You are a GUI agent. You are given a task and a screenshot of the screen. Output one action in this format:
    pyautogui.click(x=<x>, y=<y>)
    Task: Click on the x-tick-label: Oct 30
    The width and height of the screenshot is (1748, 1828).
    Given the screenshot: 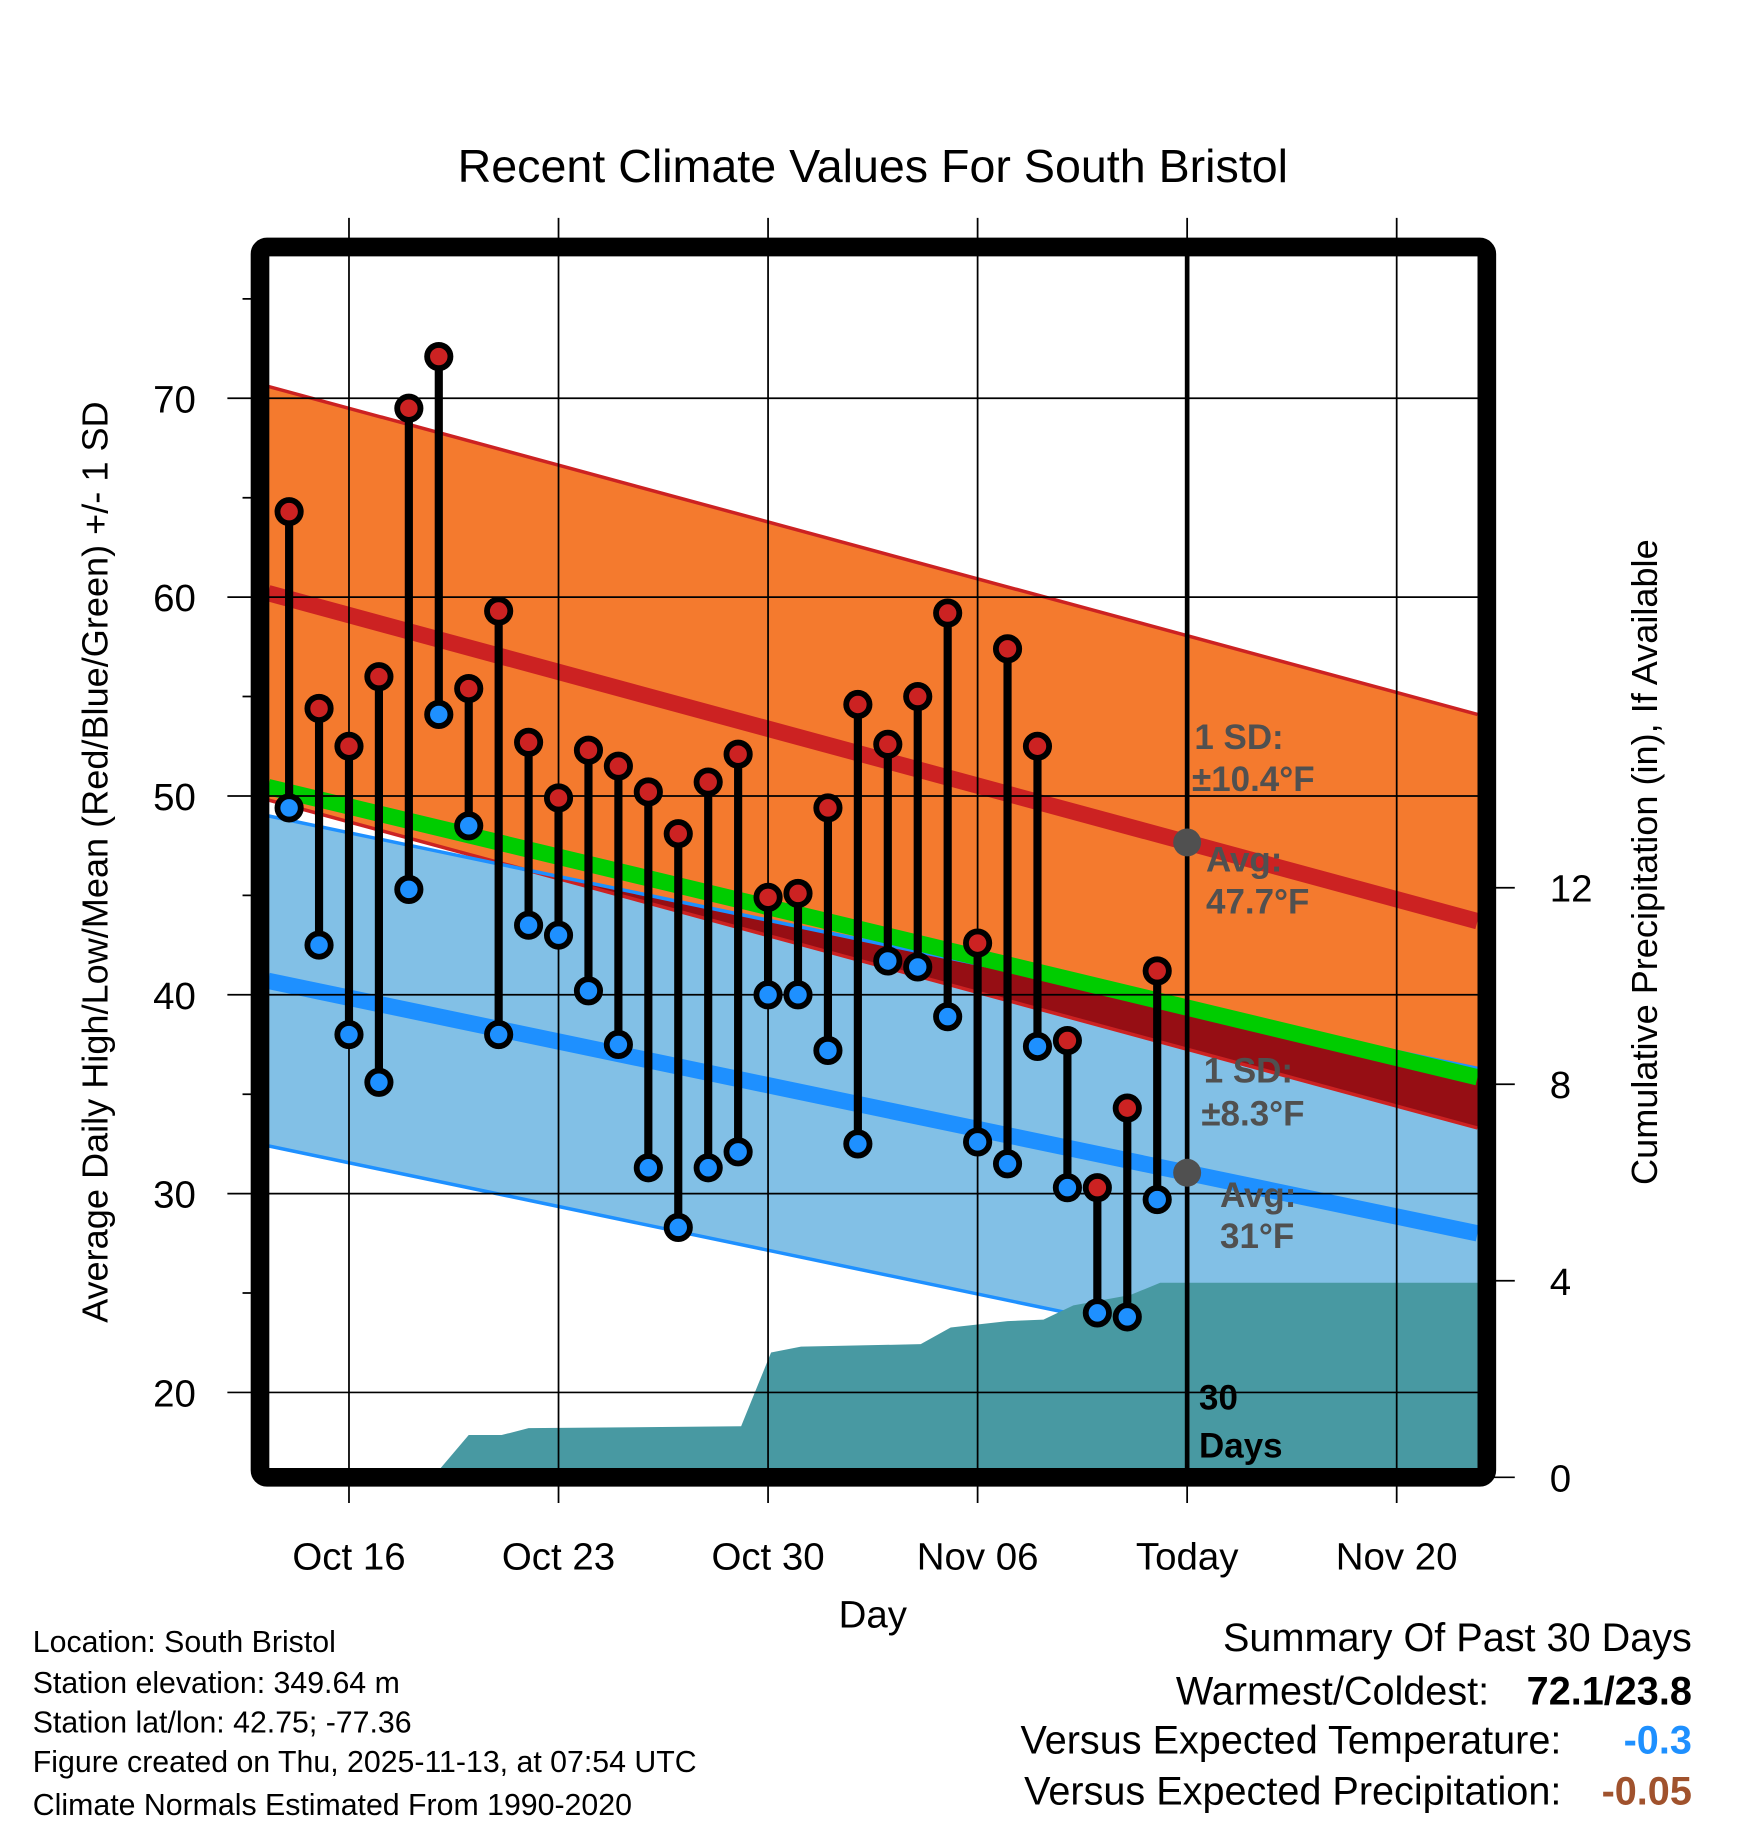 What is the action you would take?
    pyautogui.click(x=767, y=1556)
    